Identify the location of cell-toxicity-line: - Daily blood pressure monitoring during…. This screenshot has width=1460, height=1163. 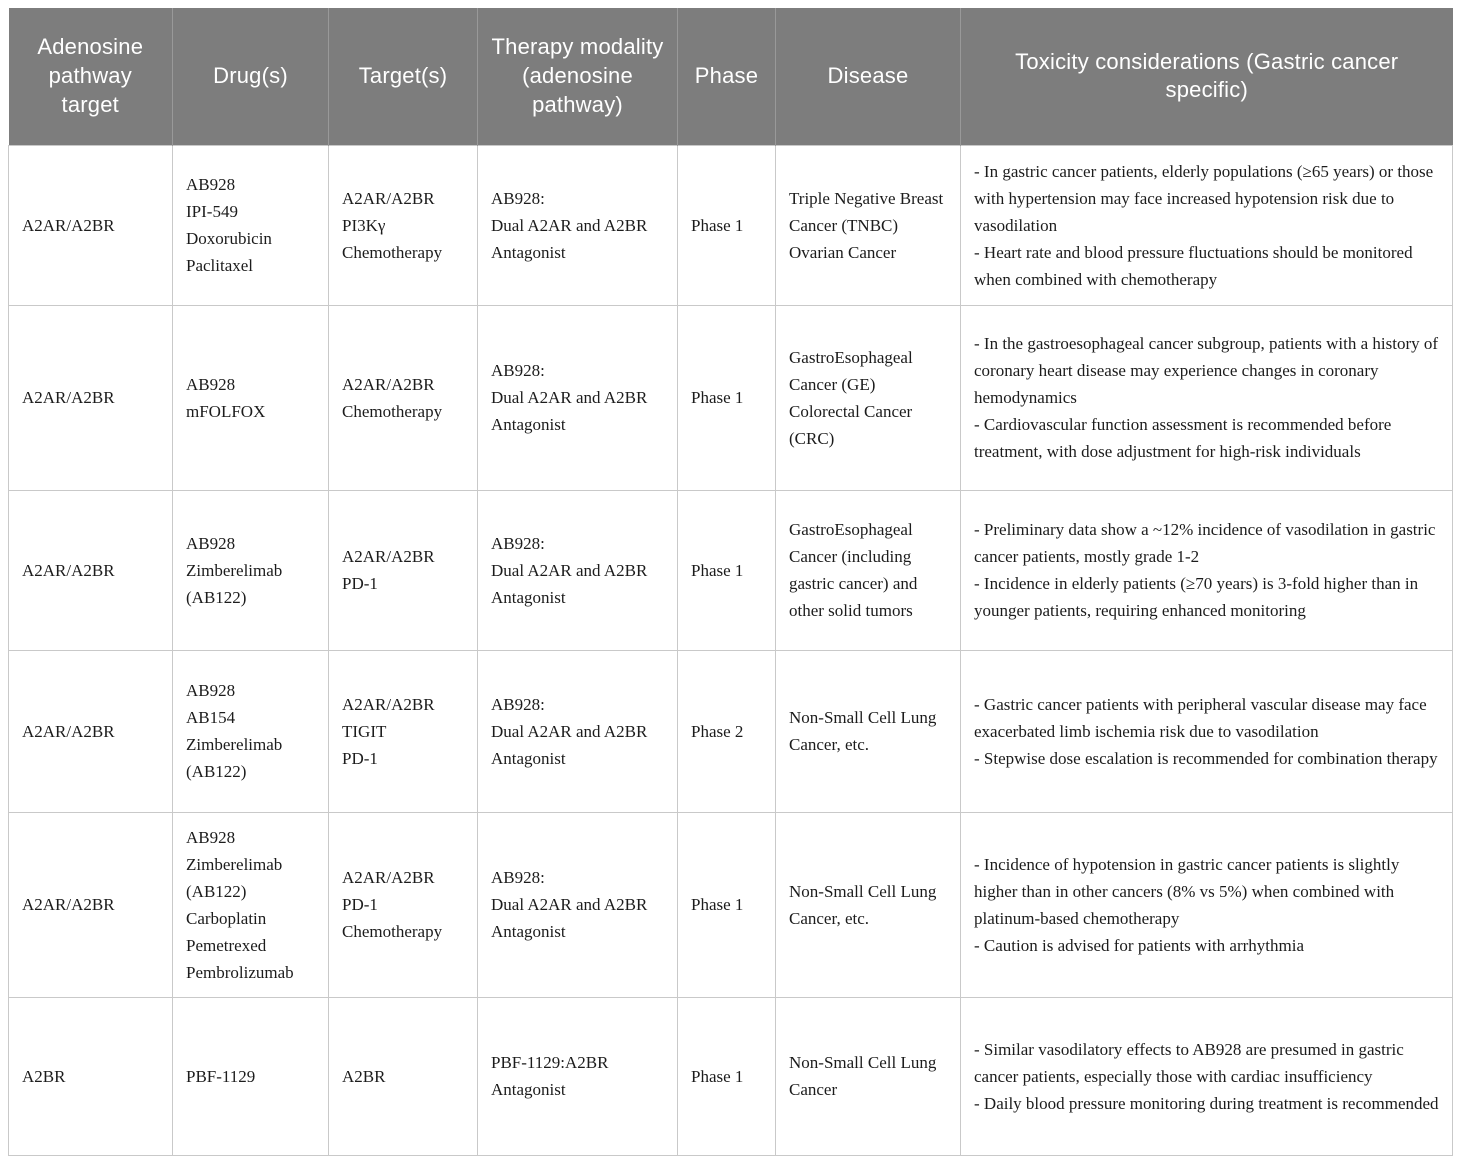
(1206, 1103).